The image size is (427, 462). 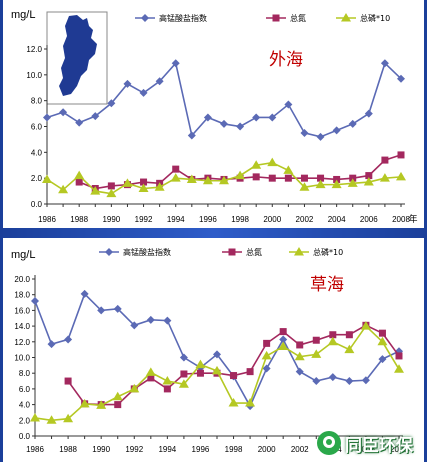 I want to click on y-tick-label: 16.0, so click(x=22, y=310).